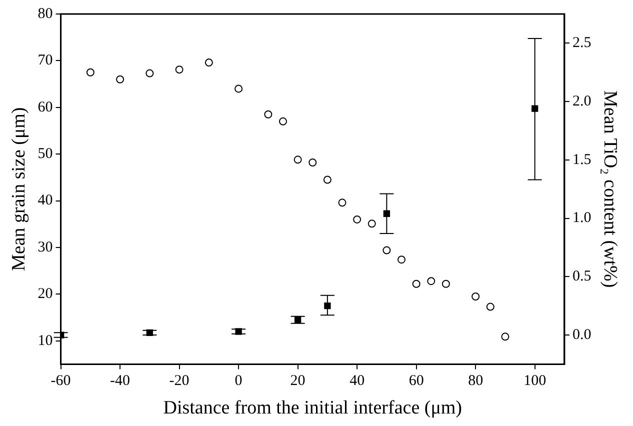  I want to click on x-tick-label: 80, so click(476, 381).